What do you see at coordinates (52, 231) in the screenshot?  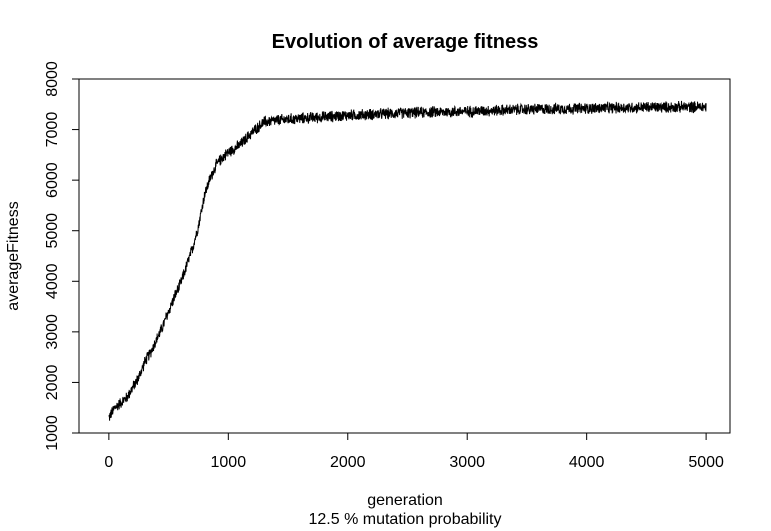 I see `y-tick-label: 5000` at bounding box center [52, 231].